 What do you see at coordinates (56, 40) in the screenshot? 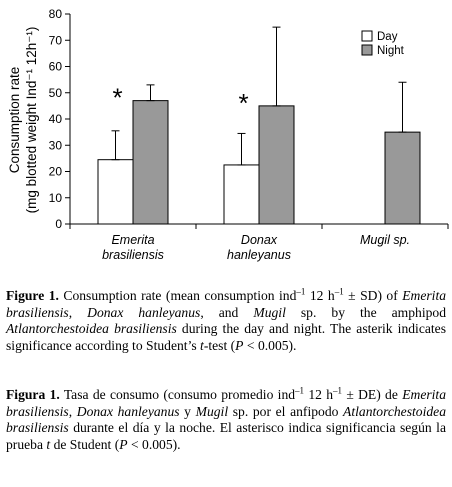
I see `y-tick-label: 70` at bounding box center [56, 40].